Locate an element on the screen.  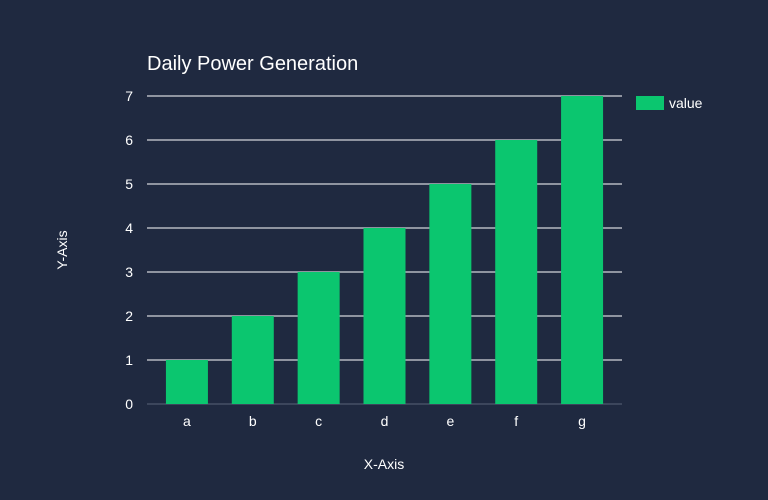
y-tick-label: 0 is located at coordinates (129, 404).